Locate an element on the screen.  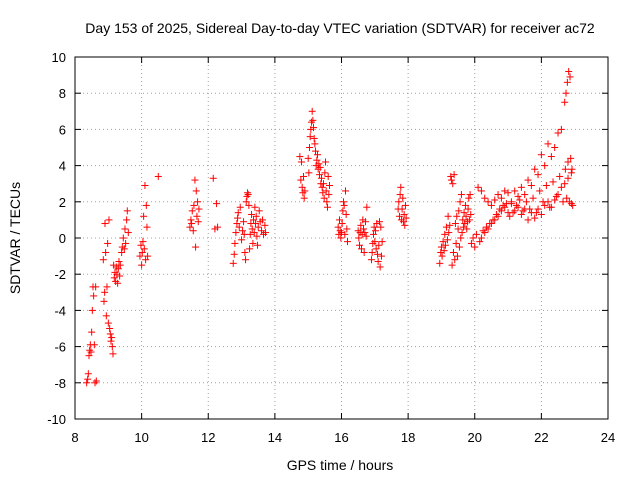
y-tick-label: -2 is located at coordinates (60, 274).